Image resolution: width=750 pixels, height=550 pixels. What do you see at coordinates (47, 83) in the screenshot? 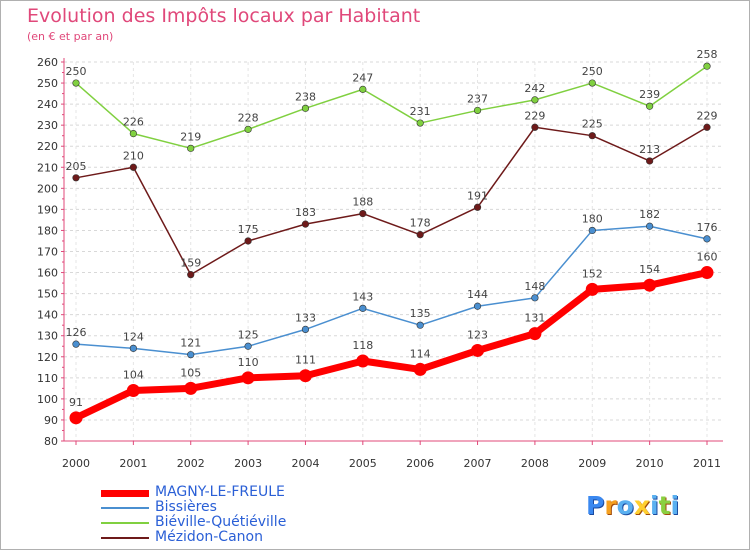
I see `y-tick-label: 250` at bounding box center [47, 83].